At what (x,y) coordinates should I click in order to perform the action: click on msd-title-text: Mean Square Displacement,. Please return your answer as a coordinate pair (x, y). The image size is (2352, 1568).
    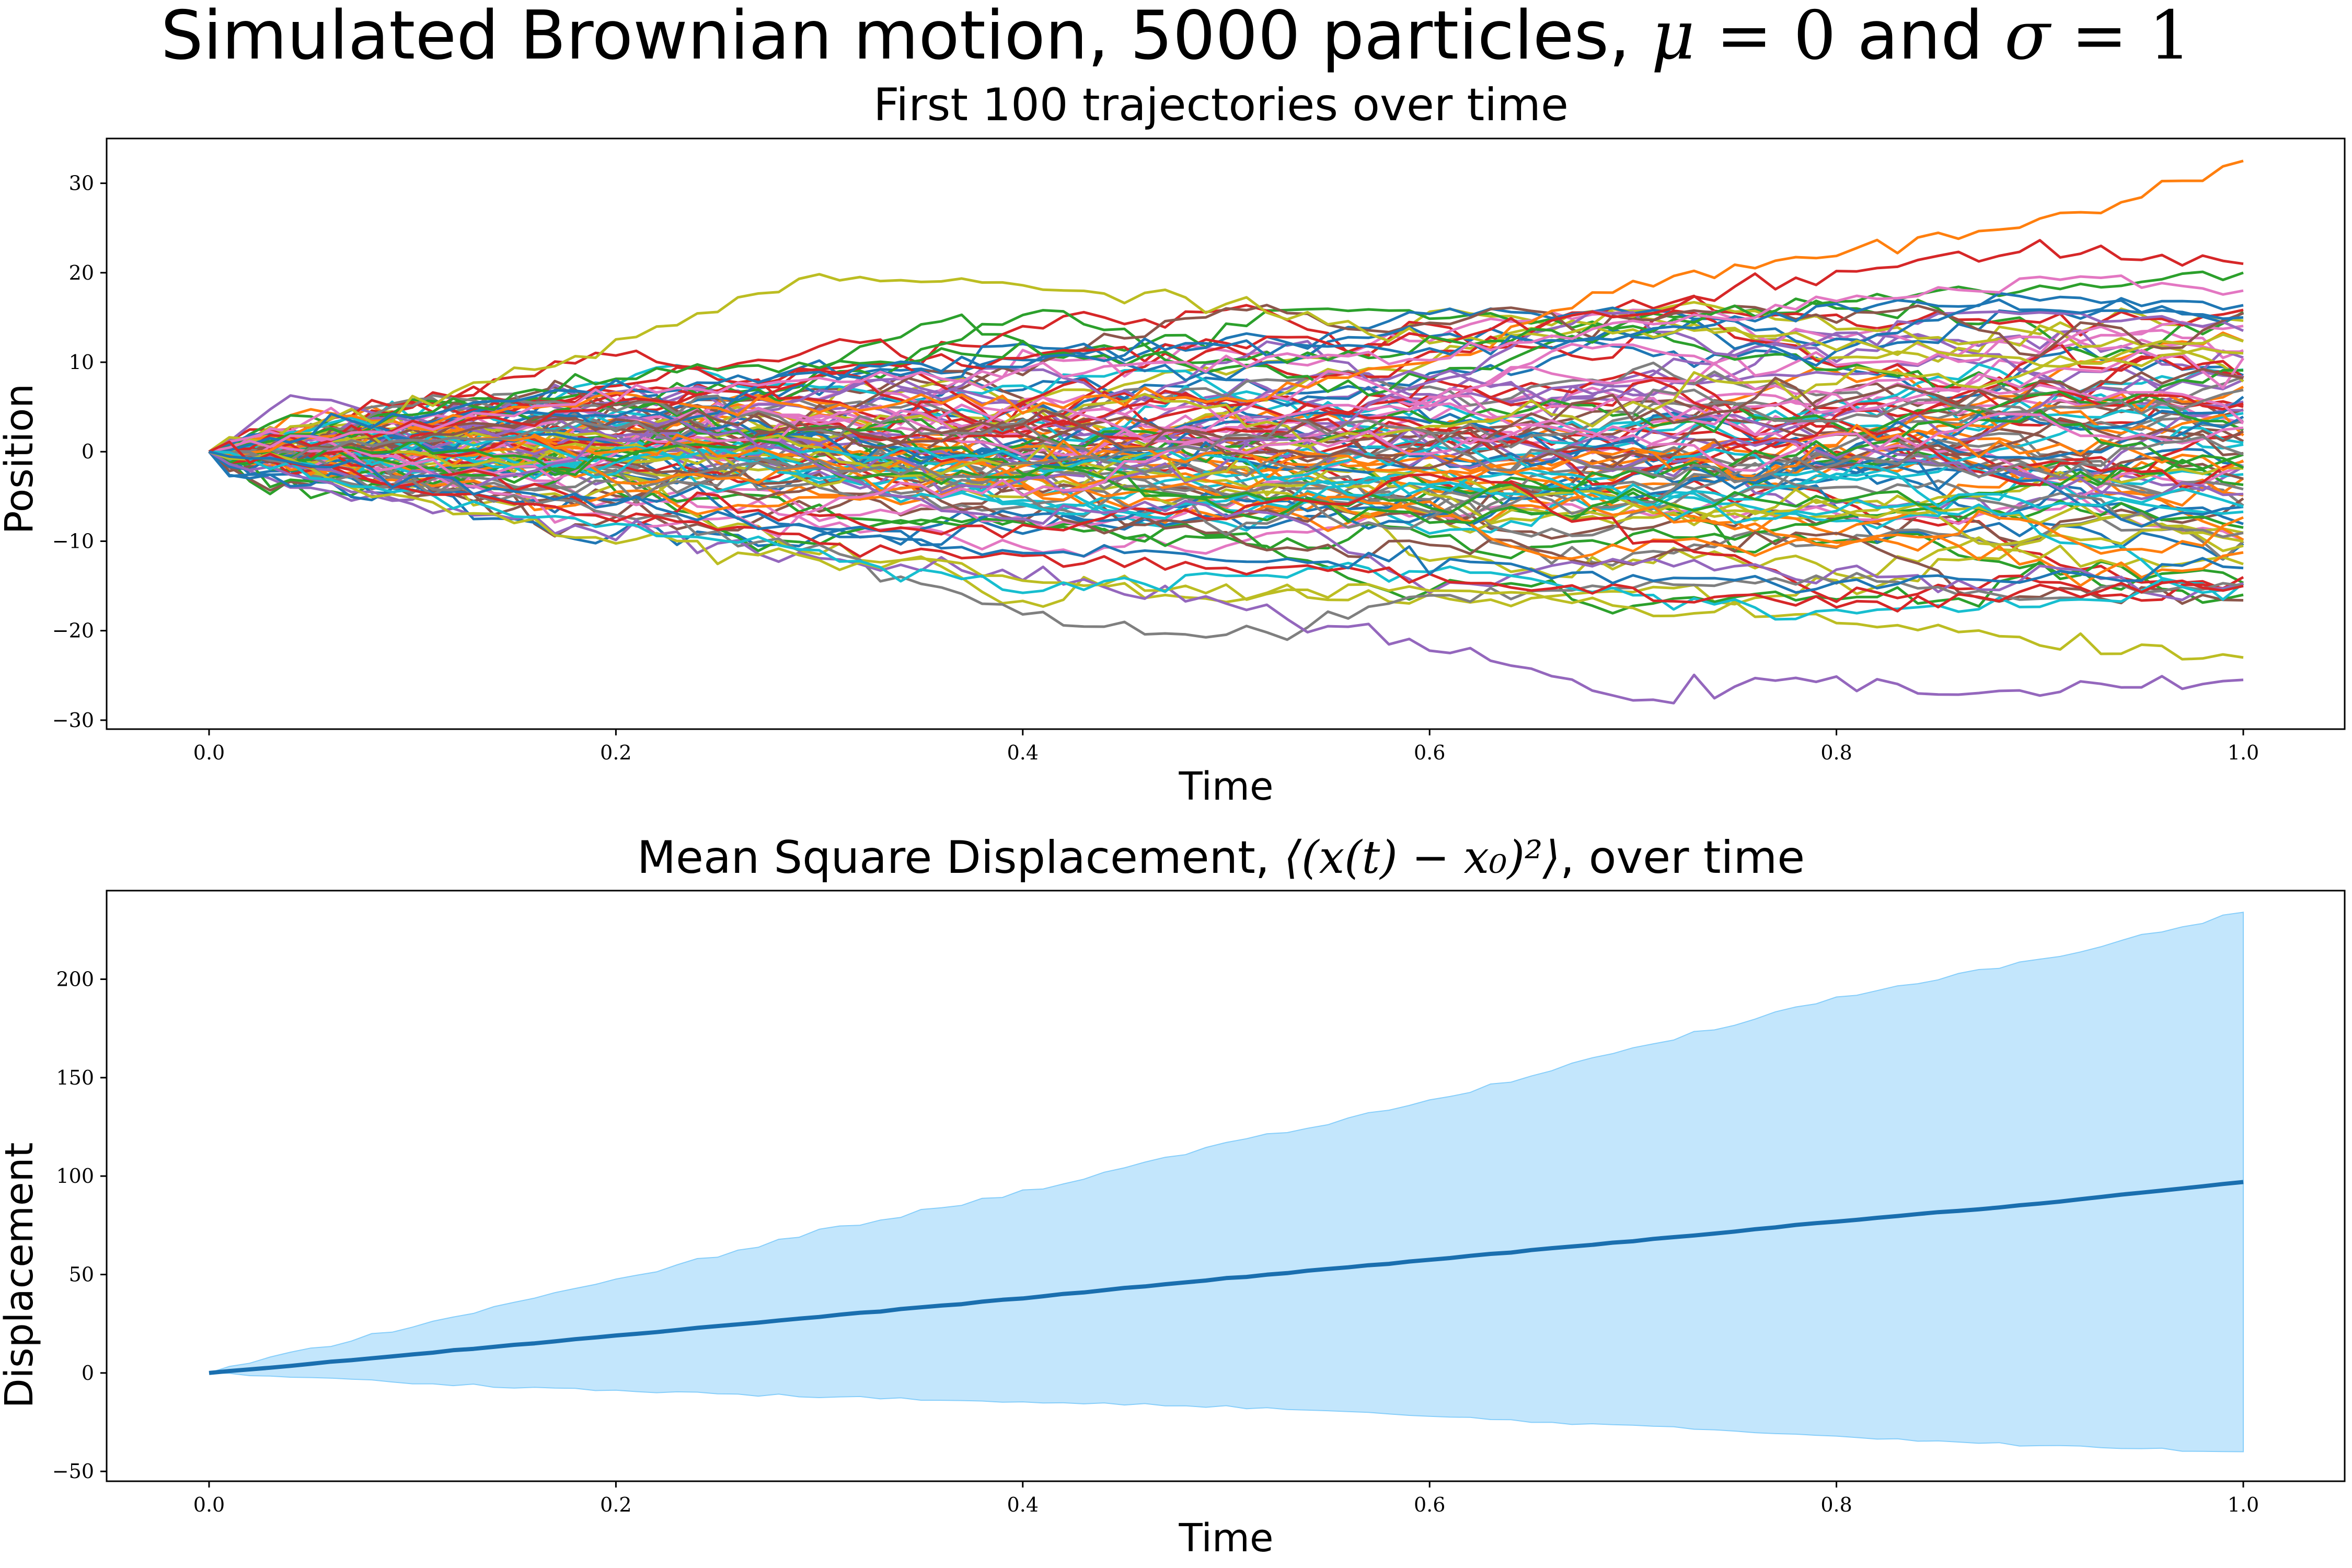
    Looking at the image, I should click on (960, 858).